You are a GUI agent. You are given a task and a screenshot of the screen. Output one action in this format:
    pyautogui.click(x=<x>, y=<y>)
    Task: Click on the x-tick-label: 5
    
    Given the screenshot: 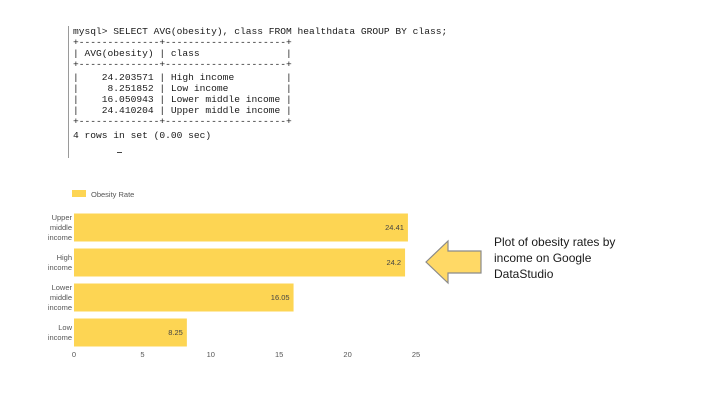 What is the action you would take?
    pyautogui.click(x=142, y=354)
    